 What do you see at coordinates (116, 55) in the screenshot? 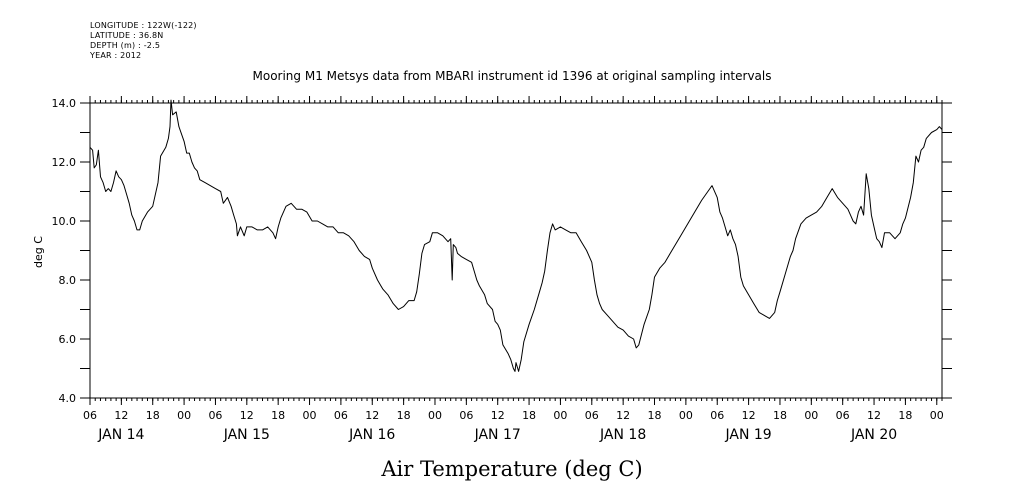
I see `year-label: YEAR : 2012` at bounding box center [116, 55].